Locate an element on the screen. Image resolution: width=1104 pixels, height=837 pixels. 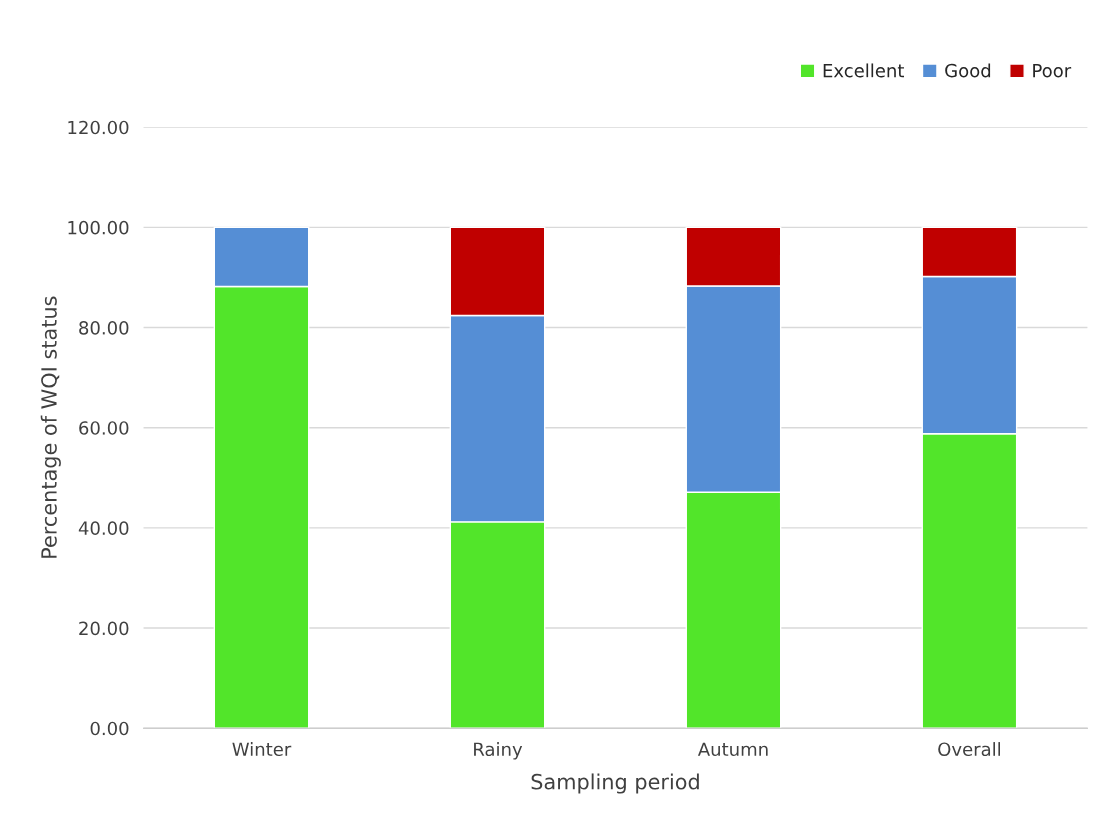
y-tick-label: 80.00 is located at coordinates (104, 328).